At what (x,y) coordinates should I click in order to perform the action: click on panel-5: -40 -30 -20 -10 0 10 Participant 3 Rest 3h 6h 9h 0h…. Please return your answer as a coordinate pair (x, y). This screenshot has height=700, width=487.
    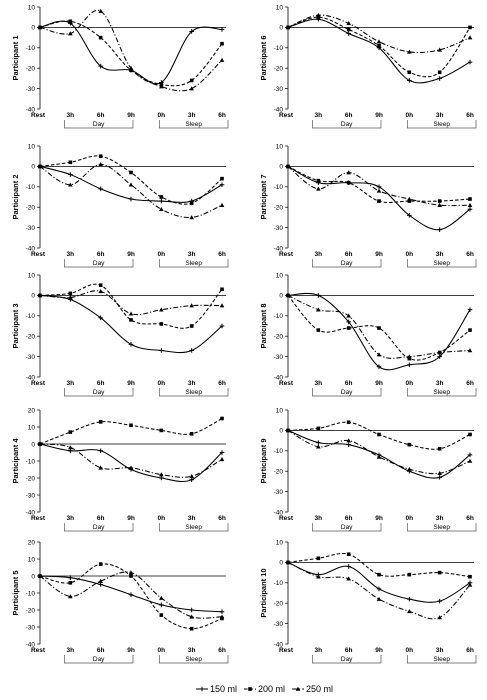
    Looking at the image, I should click on (120, 334).